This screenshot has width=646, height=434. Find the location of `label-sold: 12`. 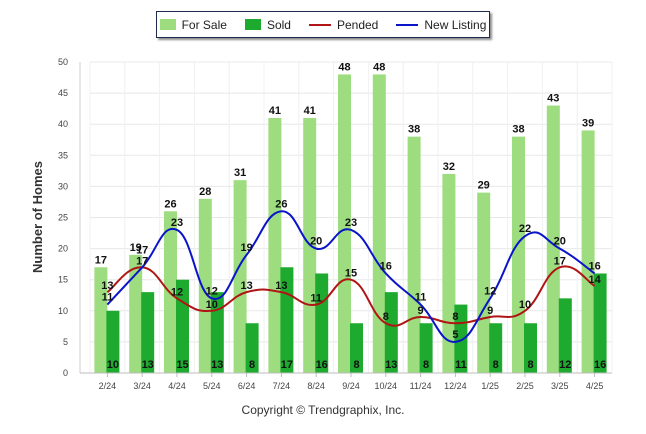

label-sold: 12 is located at coordinates (565, 365).